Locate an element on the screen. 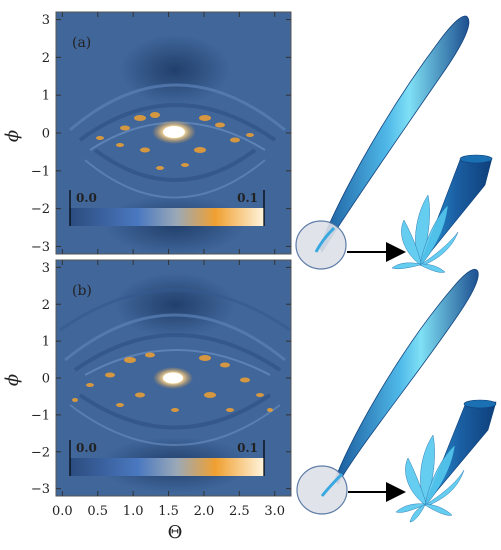  x-tick-label: 0.0 is located at coordinates (62, 511).